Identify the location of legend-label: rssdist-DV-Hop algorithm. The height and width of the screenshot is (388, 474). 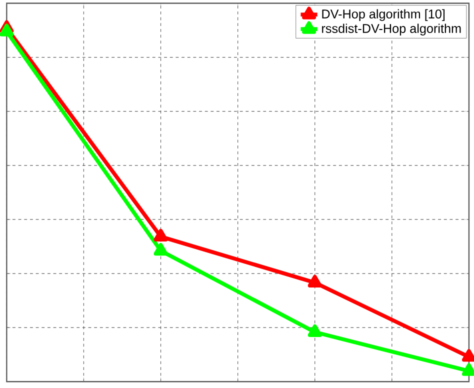
(391, 30).